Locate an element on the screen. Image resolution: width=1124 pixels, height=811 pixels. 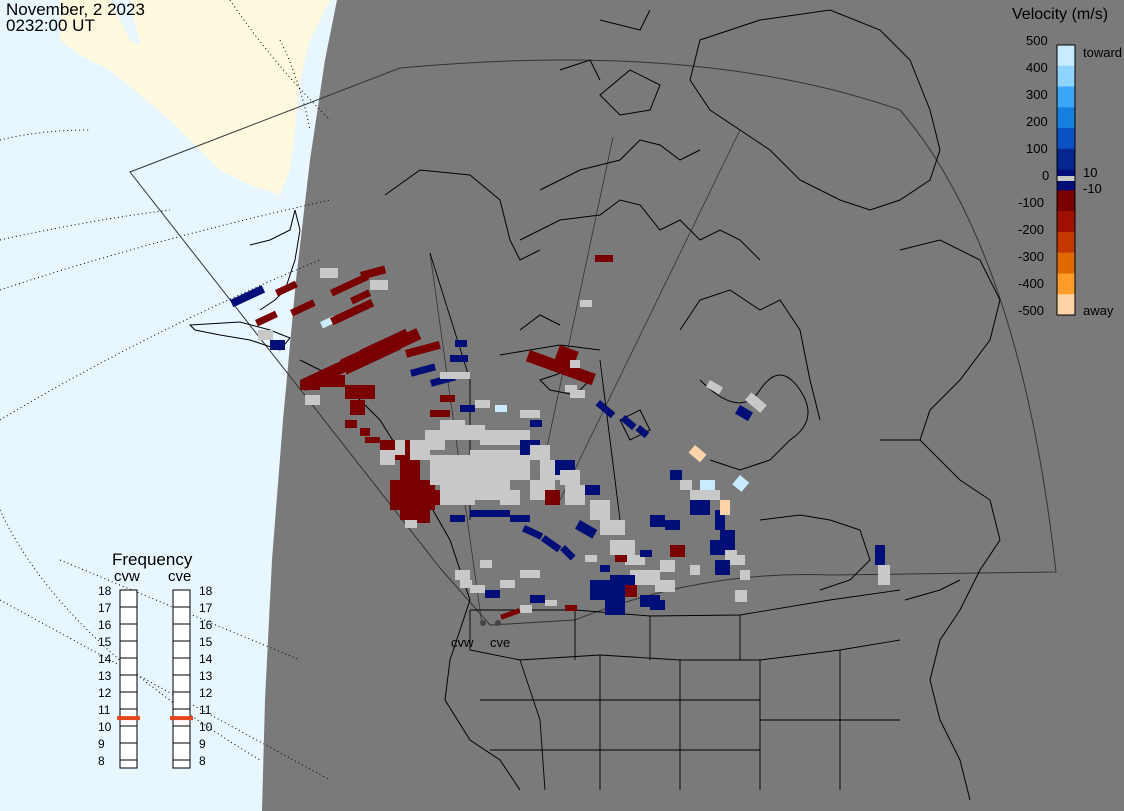
colorbar-tick-label: -300 is located at coordinates (1031, 256).